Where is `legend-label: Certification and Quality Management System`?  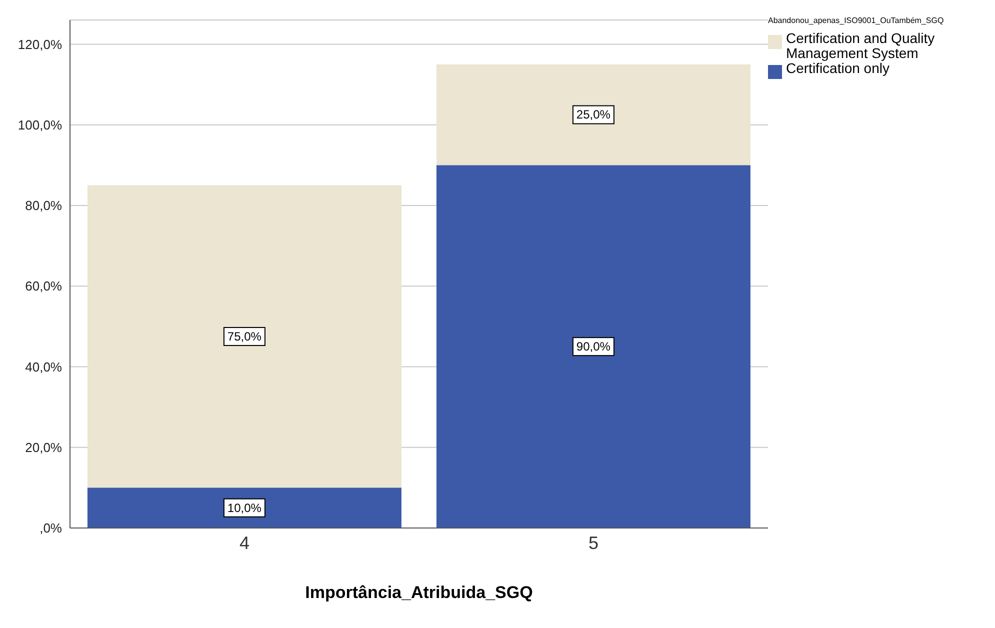 legend-label: Certification and Quality Management System is located at coordinates (861, 45).